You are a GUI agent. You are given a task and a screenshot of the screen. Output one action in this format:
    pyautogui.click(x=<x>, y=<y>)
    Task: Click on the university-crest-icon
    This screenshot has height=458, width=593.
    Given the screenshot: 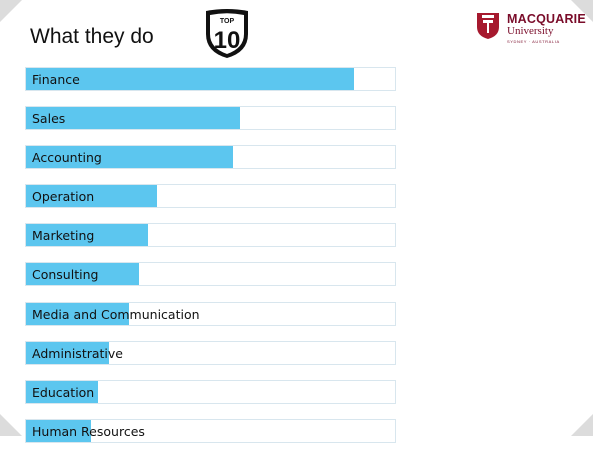 What is the action you would take?
    pyautogui.click(x=488, y=26)
    